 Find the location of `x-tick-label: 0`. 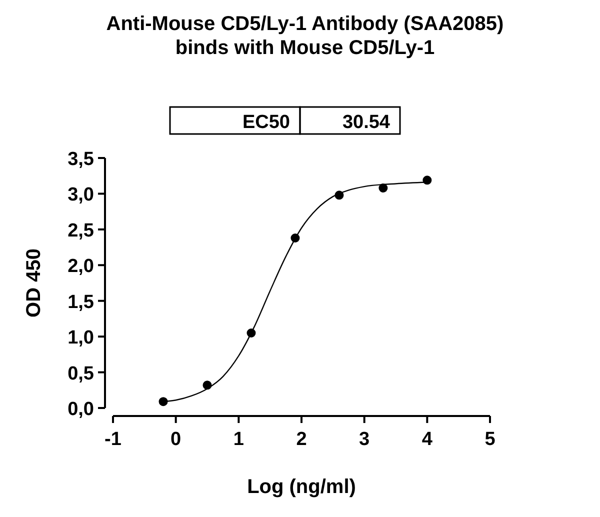

x-tick-label: 0 is located at coordinates (176, 439).